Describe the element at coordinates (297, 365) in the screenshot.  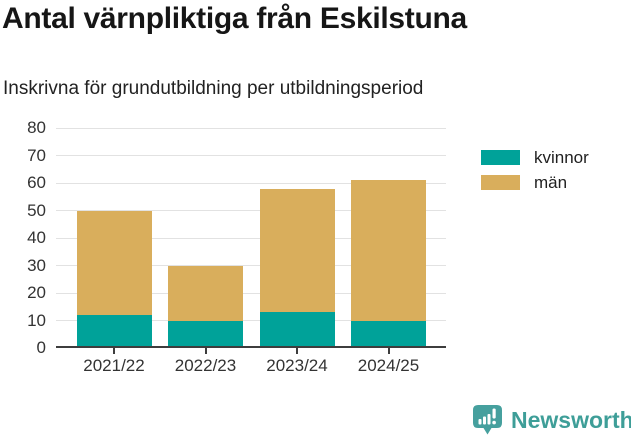
I see `x-axis-tick-label: 2023/24` at that location.